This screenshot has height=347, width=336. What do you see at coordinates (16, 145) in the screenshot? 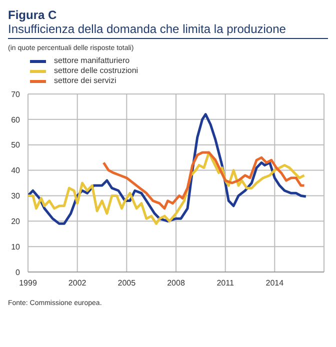
I see `y-tick-label: 50` at bounding box center [16, 145].